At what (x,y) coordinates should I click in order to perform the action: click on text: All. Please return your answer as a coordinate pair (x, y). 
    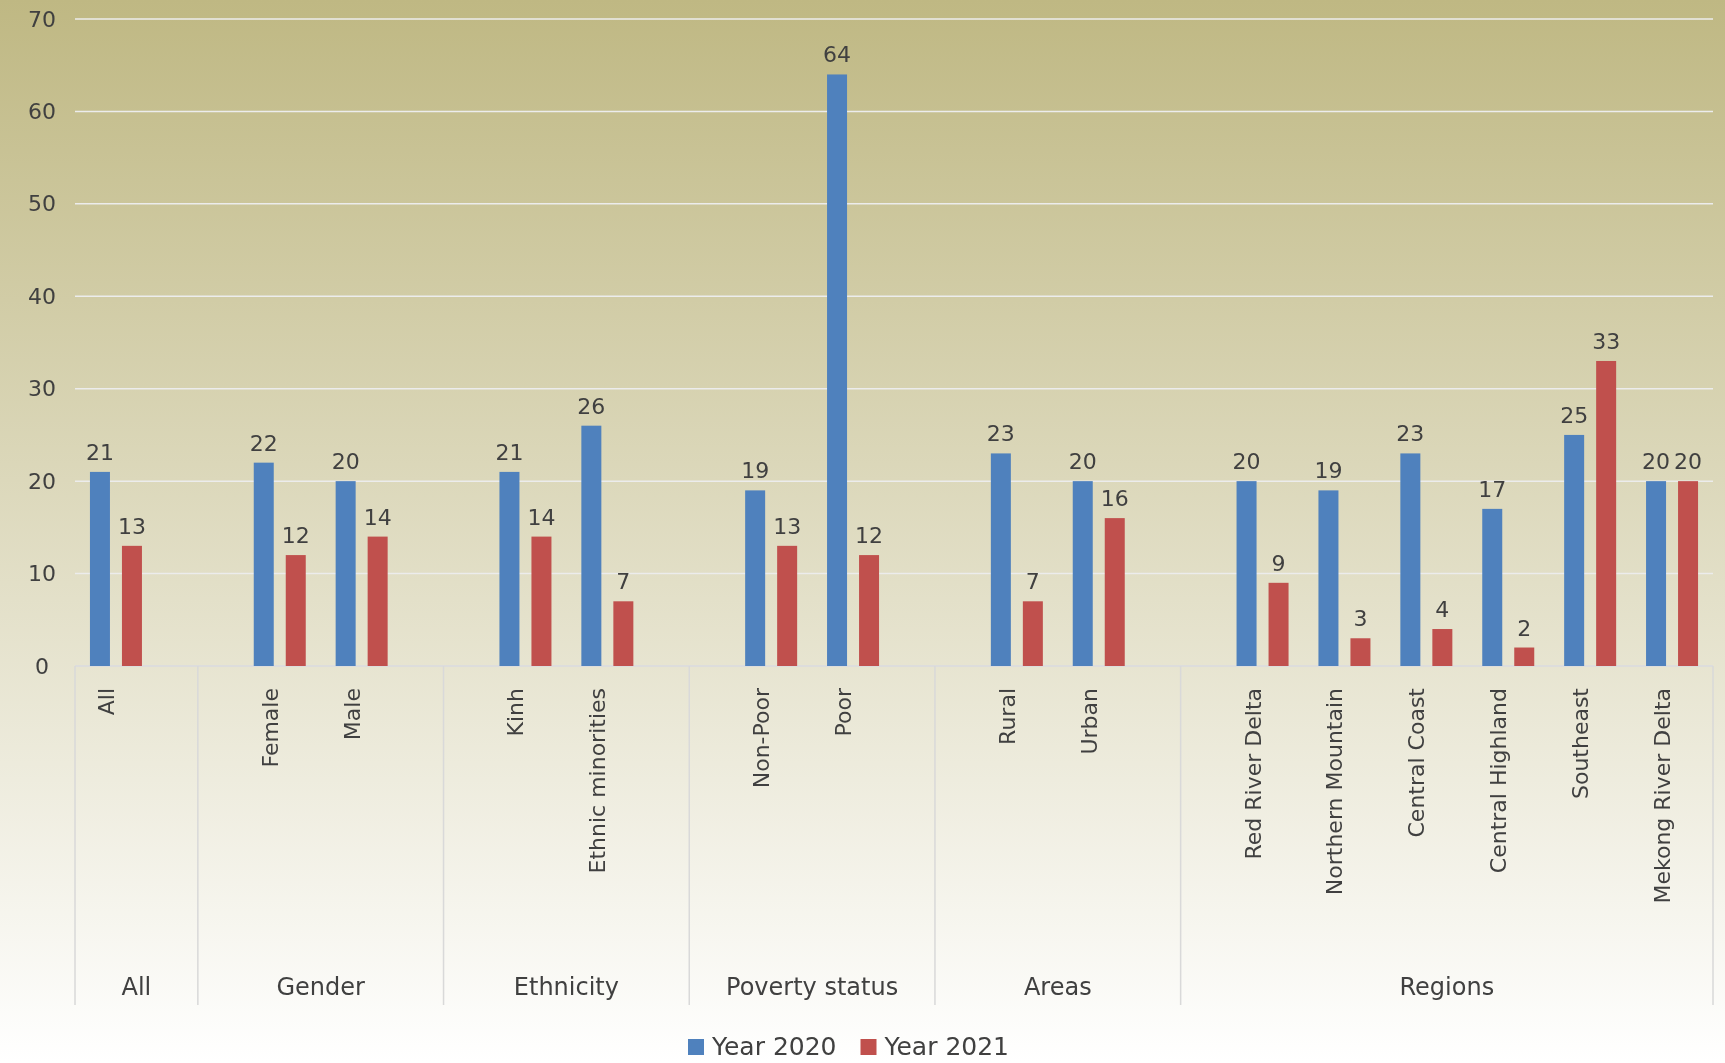
    Looking at the image, I should click on (136, 987).